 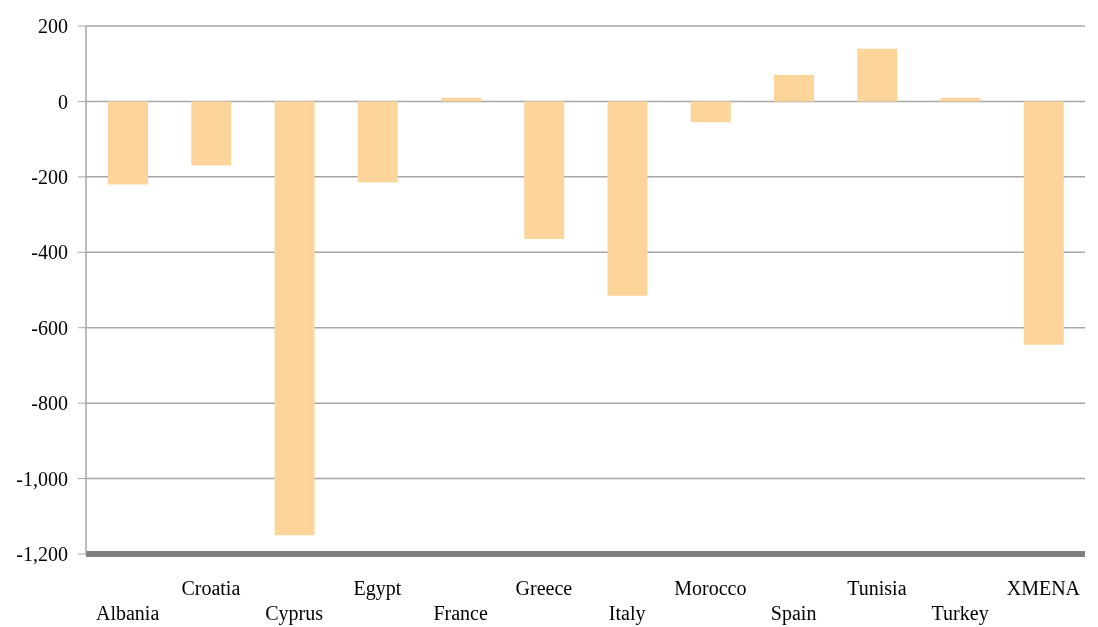 What do you see at coordinates (53, 26) in the screenshot?
I see `y-tick-label: 200` at bounding box center [53, 26].